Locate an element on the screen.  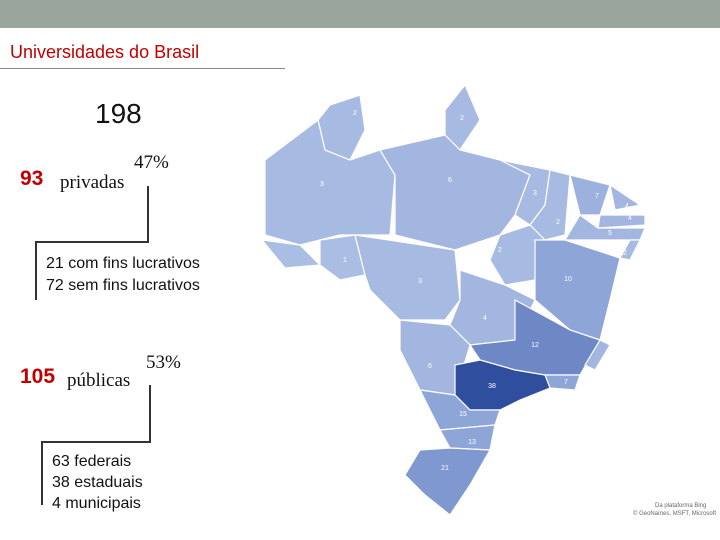
state-count: 15 is located at coordinates (463, 414).